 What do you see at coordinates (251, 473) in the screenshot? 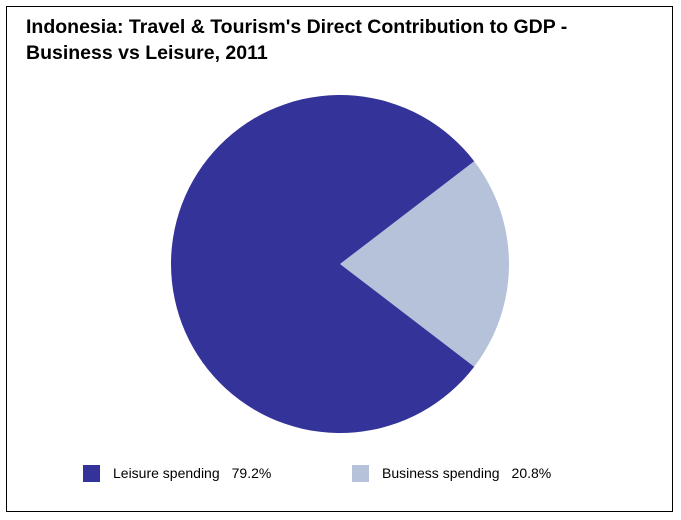
I see `legend-value-leisure: 79.2%` at bounding box center [251, 473].